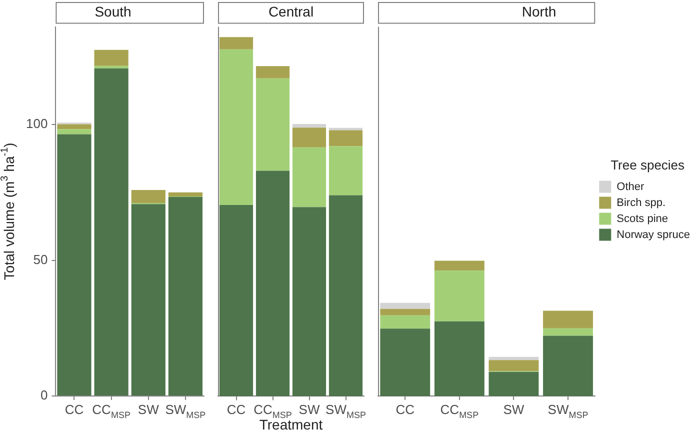  I want to click on legend-title: Tree species, so click(648, 164).